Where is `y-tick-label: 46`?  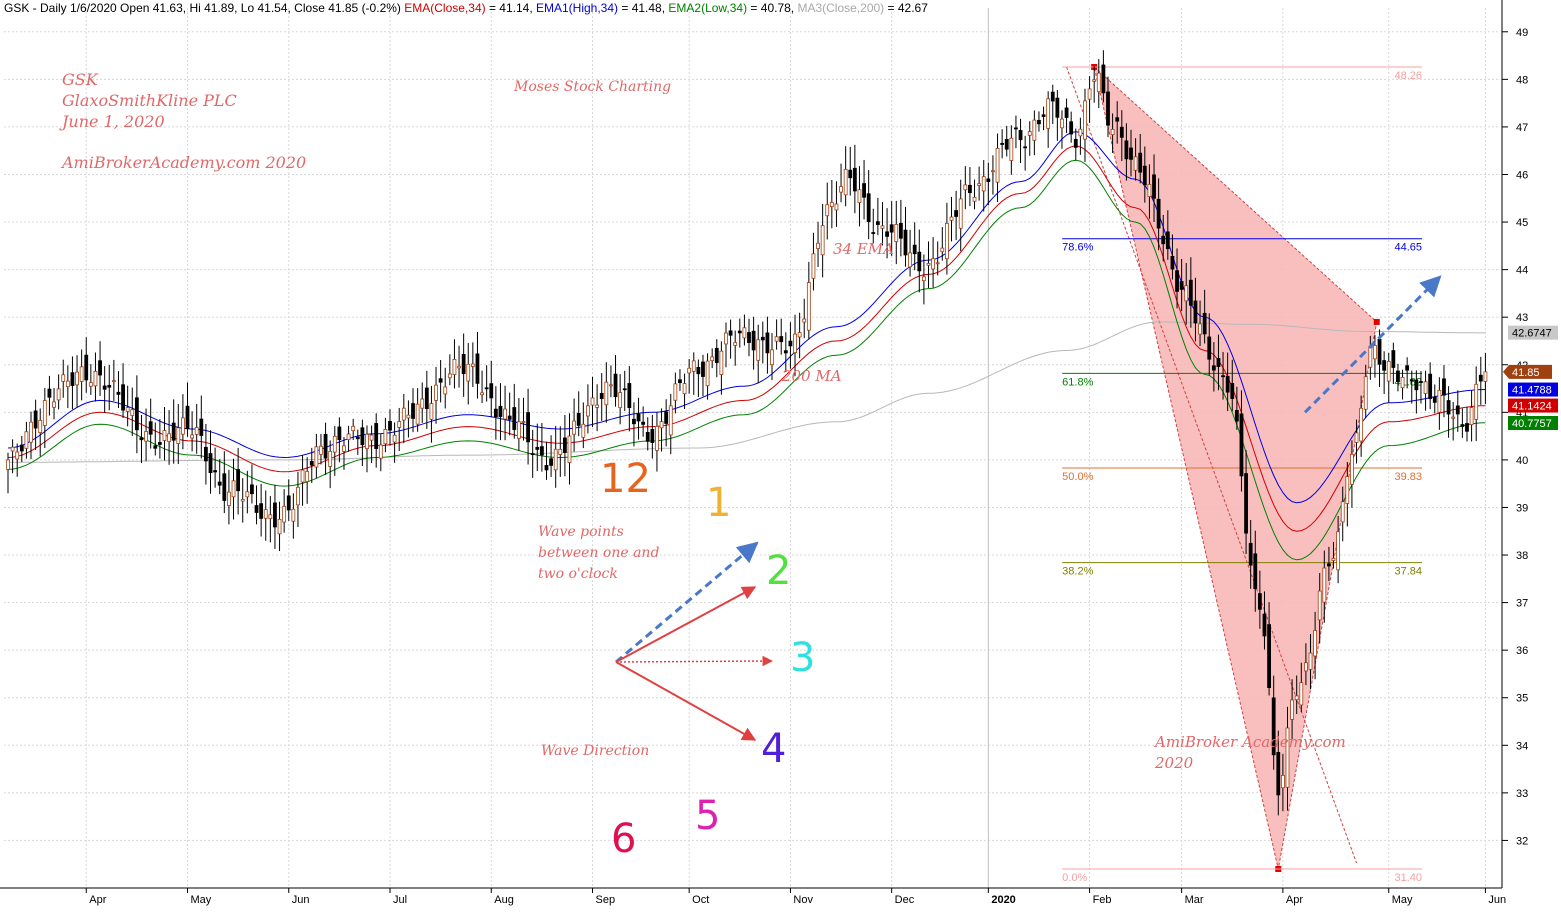
y-tick-label: 46 is located at coordinates (1522, 175).